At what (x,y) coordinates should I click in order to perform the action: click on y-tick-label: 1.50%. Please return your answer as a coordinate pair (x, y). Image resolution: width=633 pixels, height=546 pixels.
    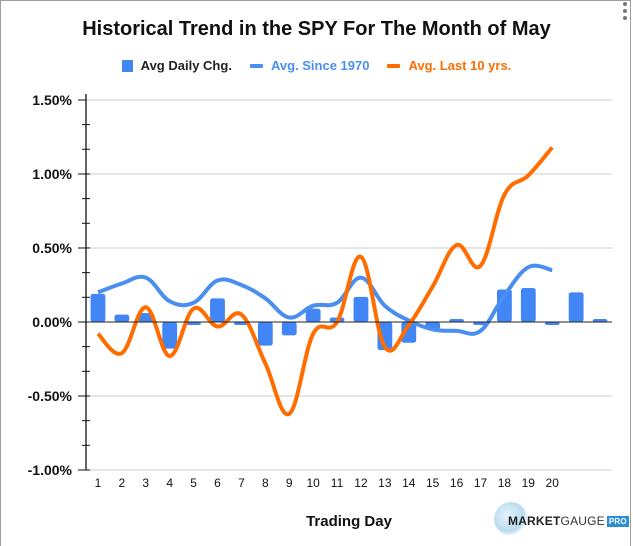
    Looking at the image, I should click on (52, 100).